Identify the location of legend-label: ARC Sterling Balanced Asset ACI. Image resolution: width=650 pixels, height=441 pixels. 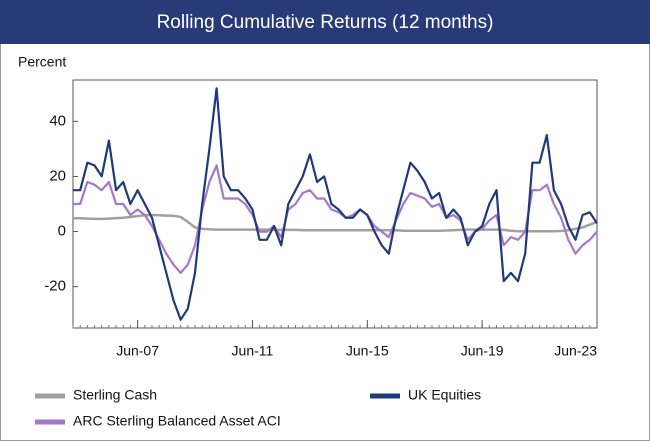
(177, 421).